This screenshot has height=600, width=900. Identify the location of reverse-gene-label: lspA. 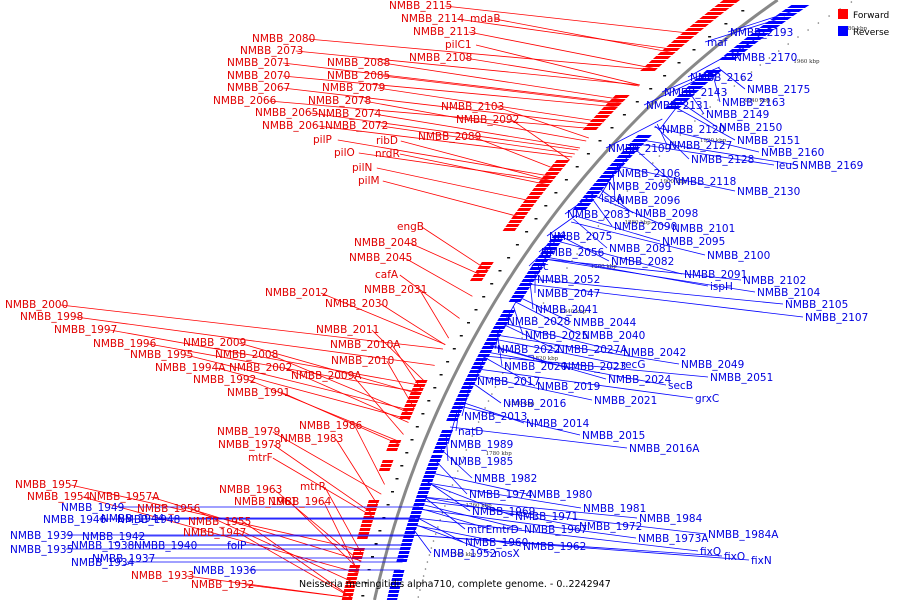
(612, 199).